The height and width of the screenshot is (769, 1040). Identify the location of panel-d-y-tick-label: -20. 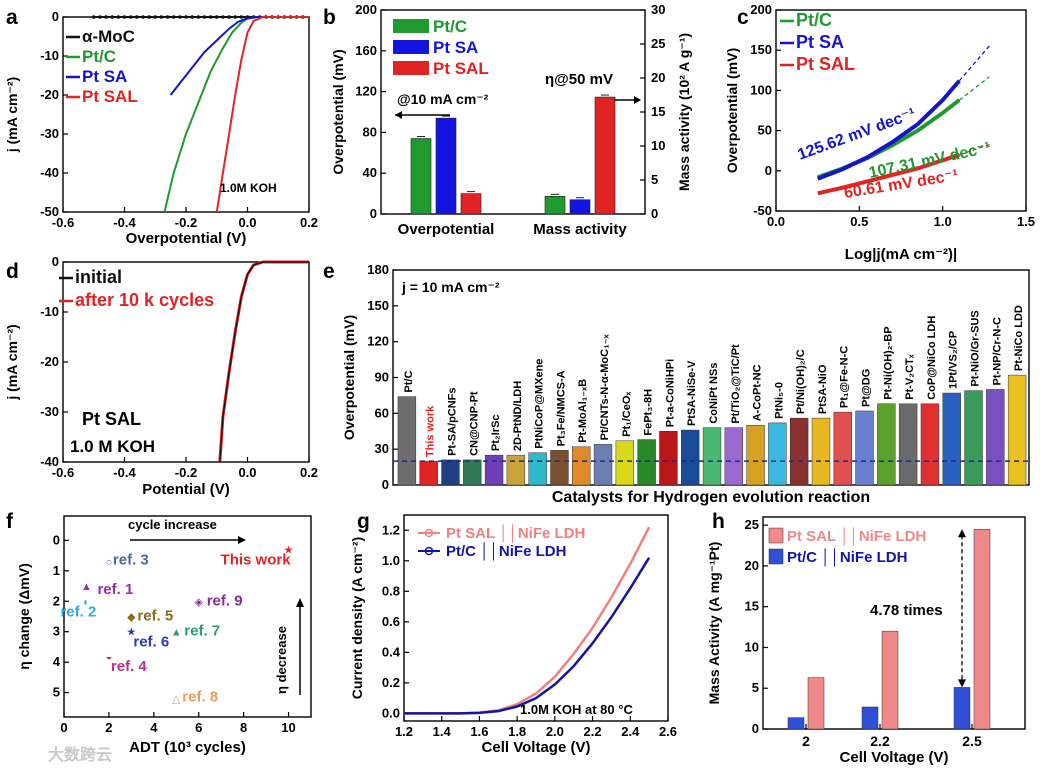
(49, 361).